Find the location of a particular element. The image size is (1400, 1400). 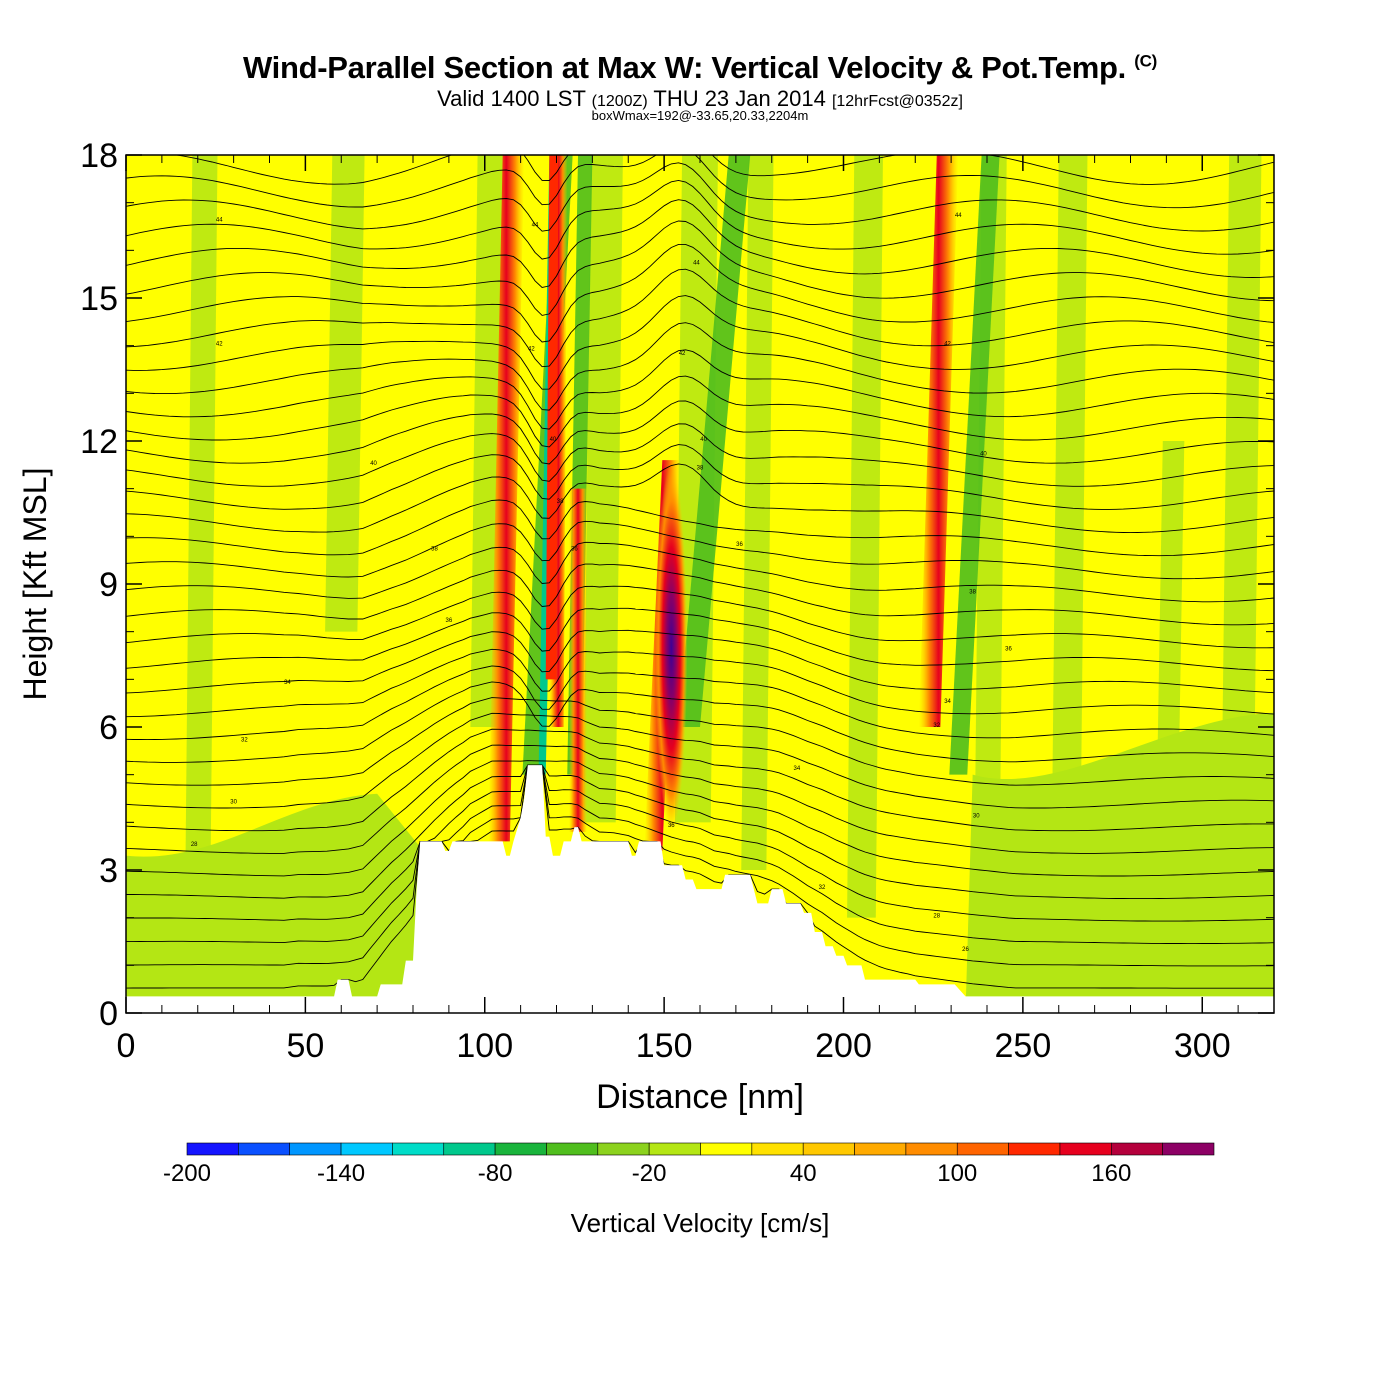

colorbar-tick-label: 40 is located at coordinates (803, 1173).